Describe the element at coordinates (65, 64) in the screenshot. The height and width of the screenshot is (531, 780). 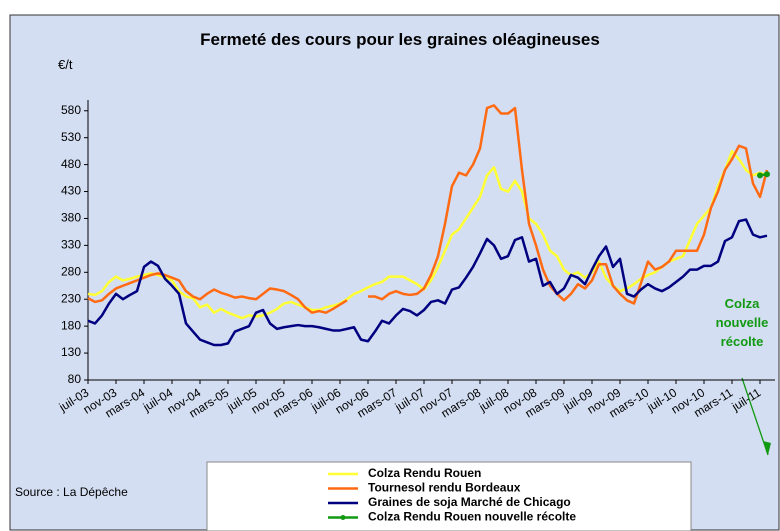
I see `y-unit: €/t` at that location.